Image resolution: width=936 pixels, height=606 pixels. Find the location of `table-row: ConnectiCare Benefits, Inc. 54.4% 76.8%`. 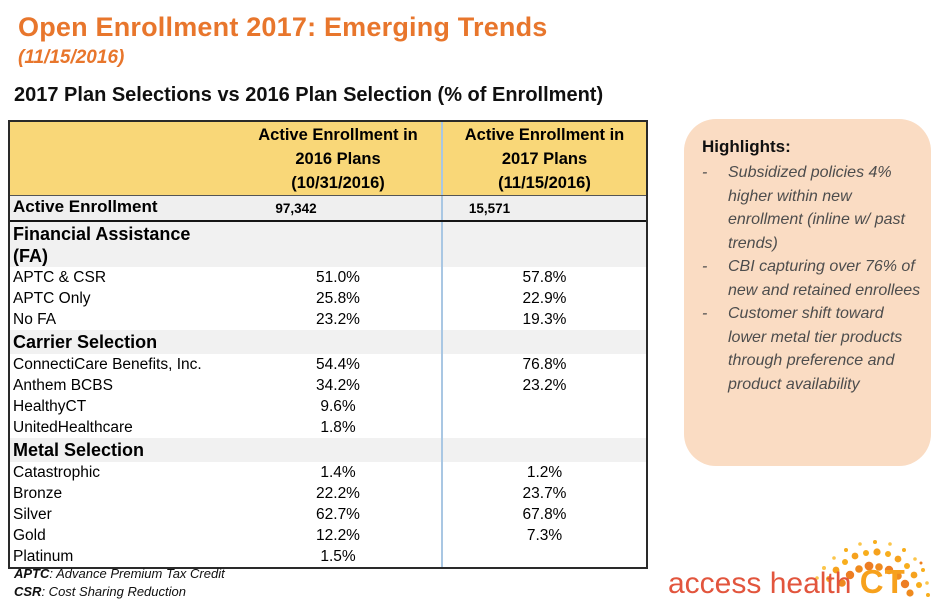

table-row: ConnectiCare Benefits, Inc. 54.4% 76.8% is located at coordinates (328, 364).